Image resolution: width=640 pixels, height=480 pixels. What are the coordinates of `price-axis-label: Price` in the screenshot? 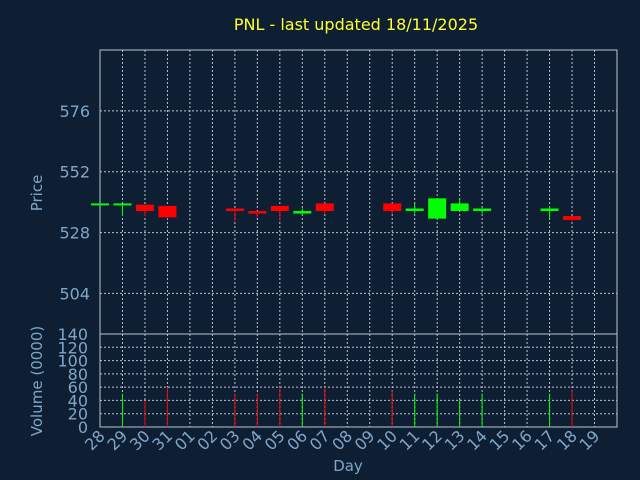 It's located at (37, 193).